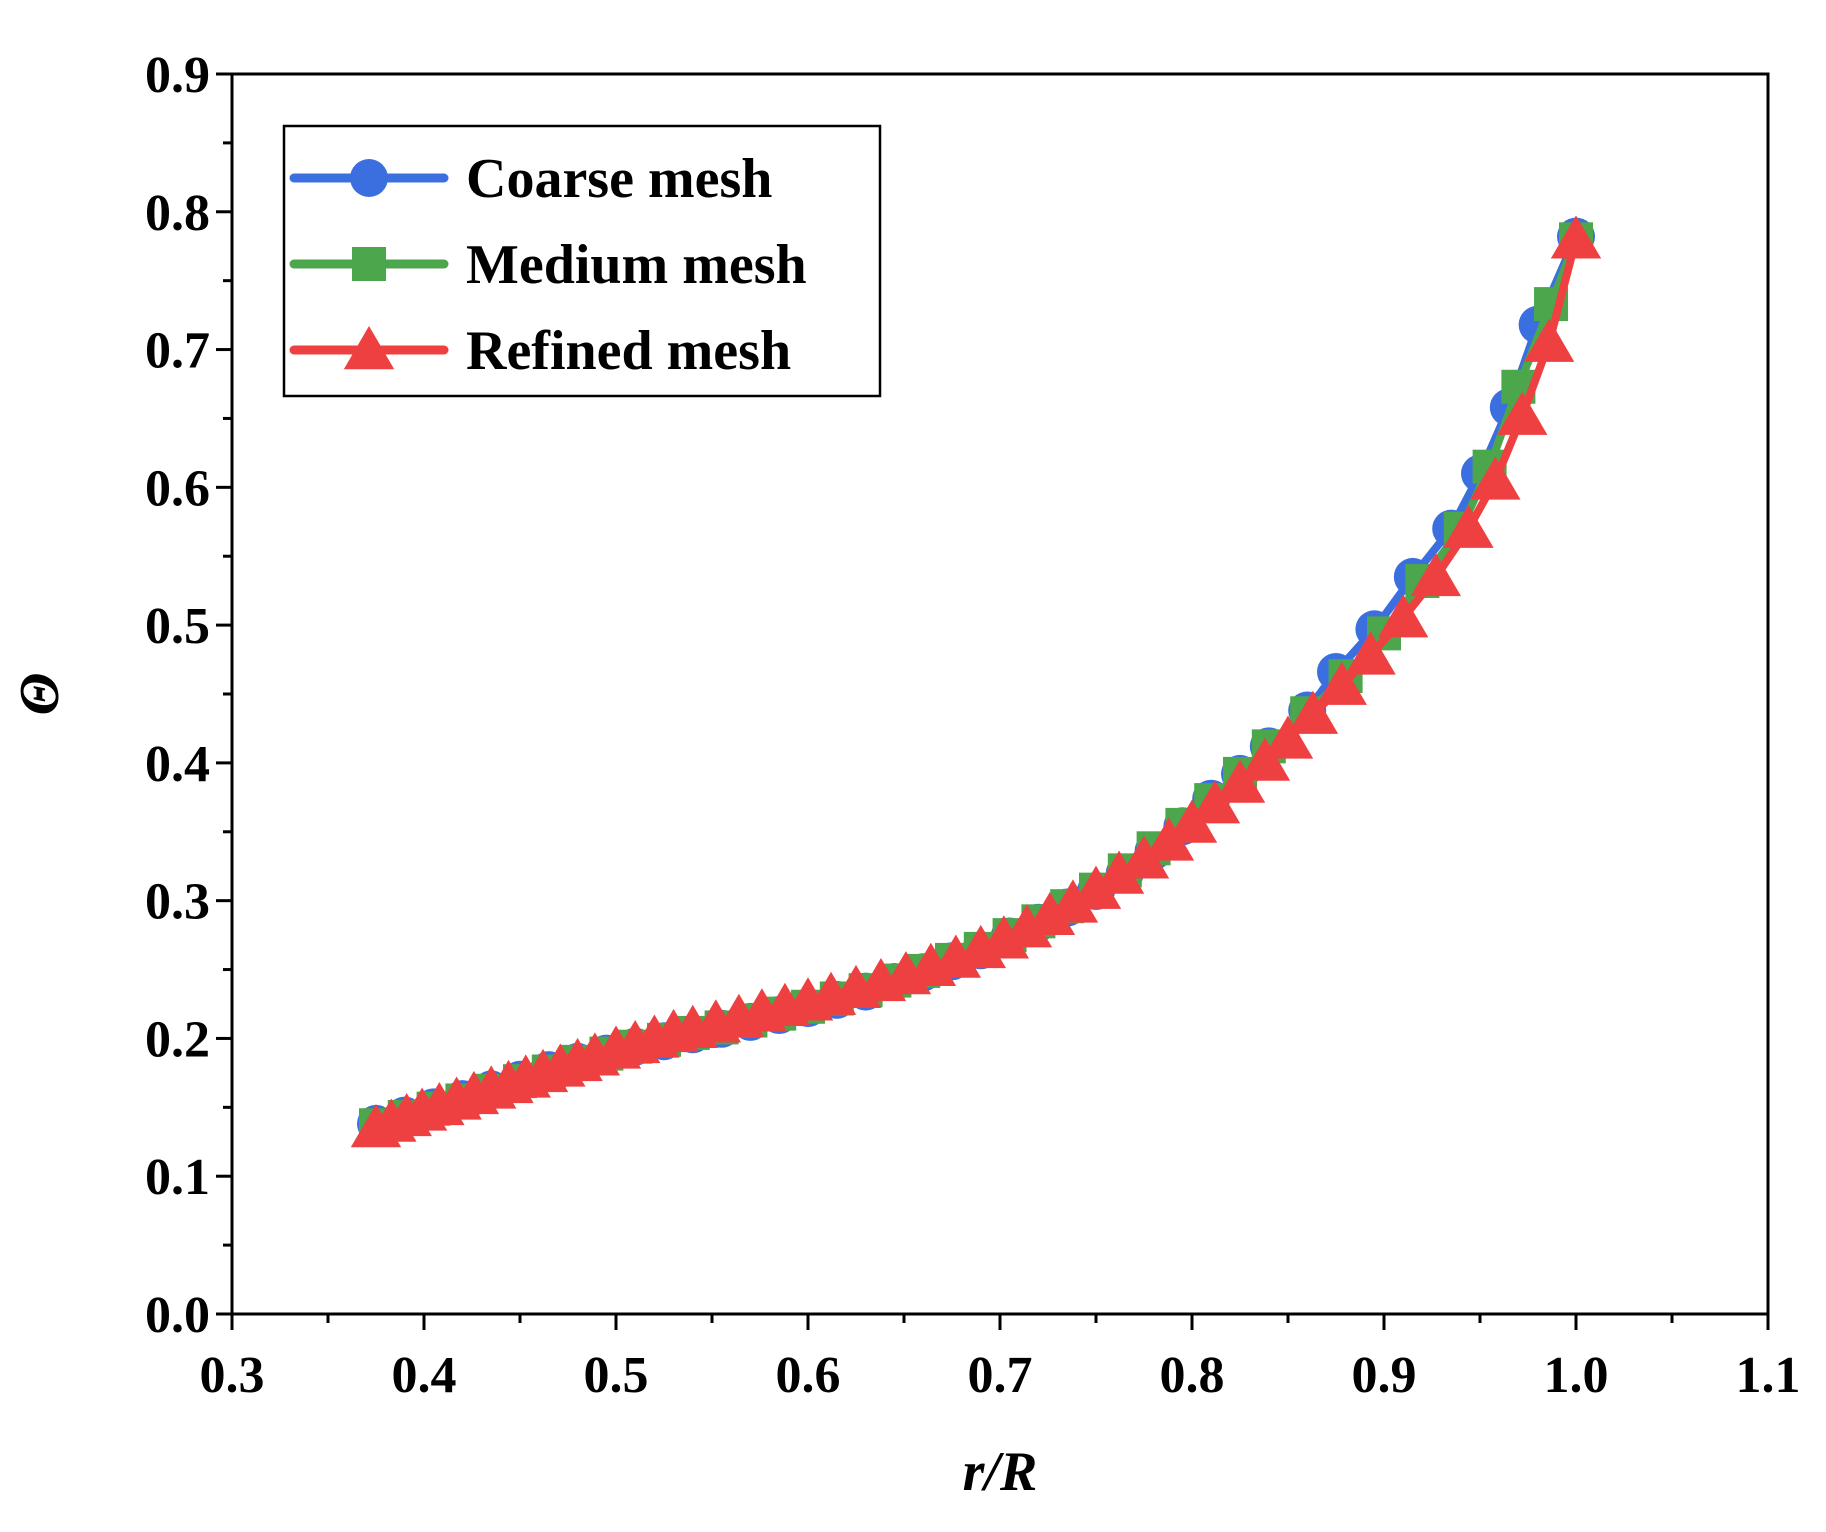  Describe the element at coordinates (369, 178) in the screenshot. I see `legend-marker-circle` at that location.